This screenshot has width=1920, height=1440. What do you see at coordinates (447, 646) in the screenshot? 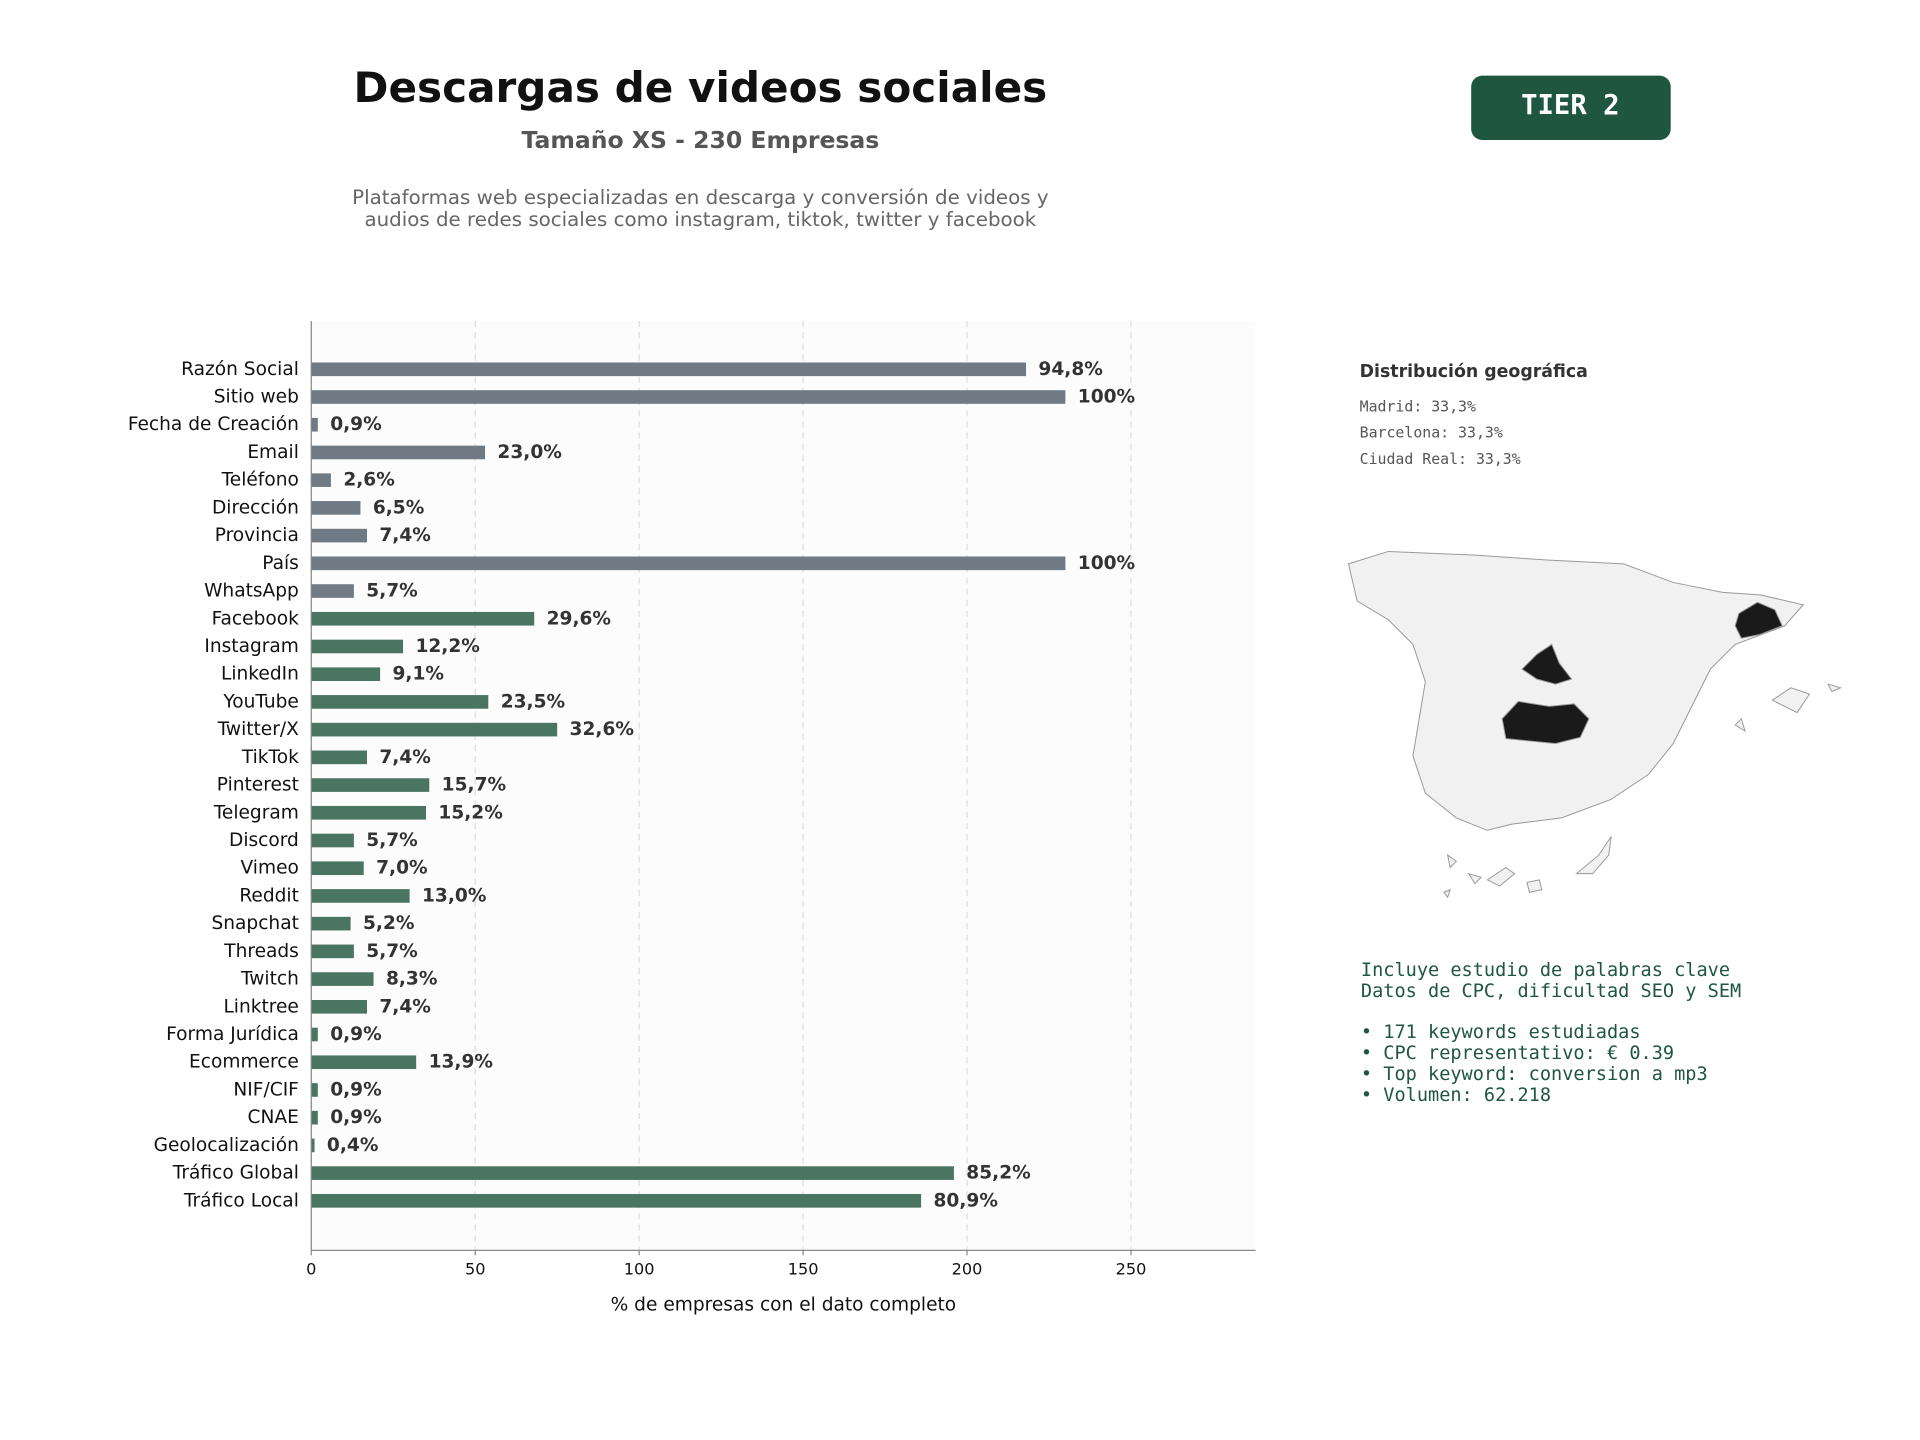
I see `value-label: 12,2%` at bounding box center [447, 646].